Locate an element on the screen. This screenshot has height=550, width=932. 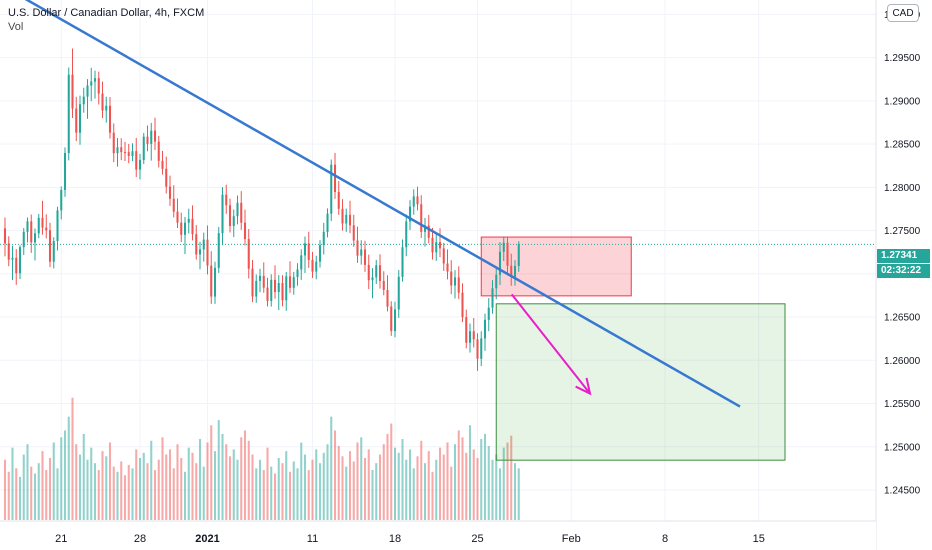
bar-countdown-tag: 02:32:22 is located at coordinates (903, 271).